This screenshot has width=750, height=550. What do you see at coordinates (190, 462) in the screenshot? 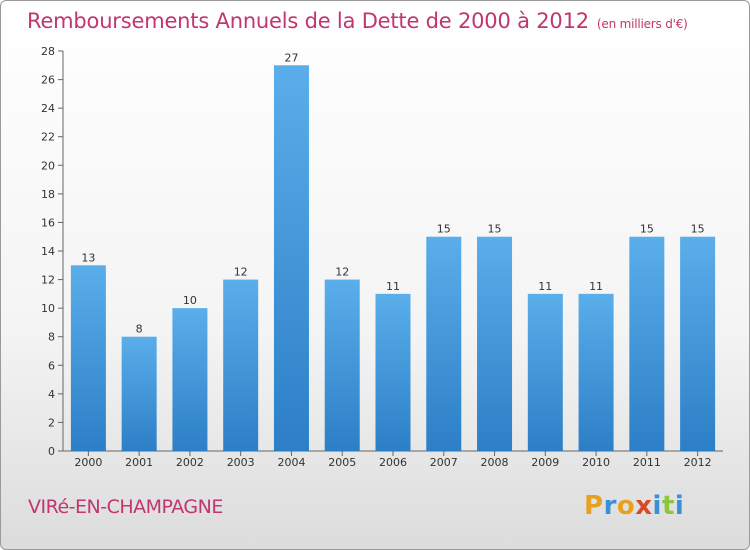
I see `x-tick-label: 2002` at bounding box center [190, 462].